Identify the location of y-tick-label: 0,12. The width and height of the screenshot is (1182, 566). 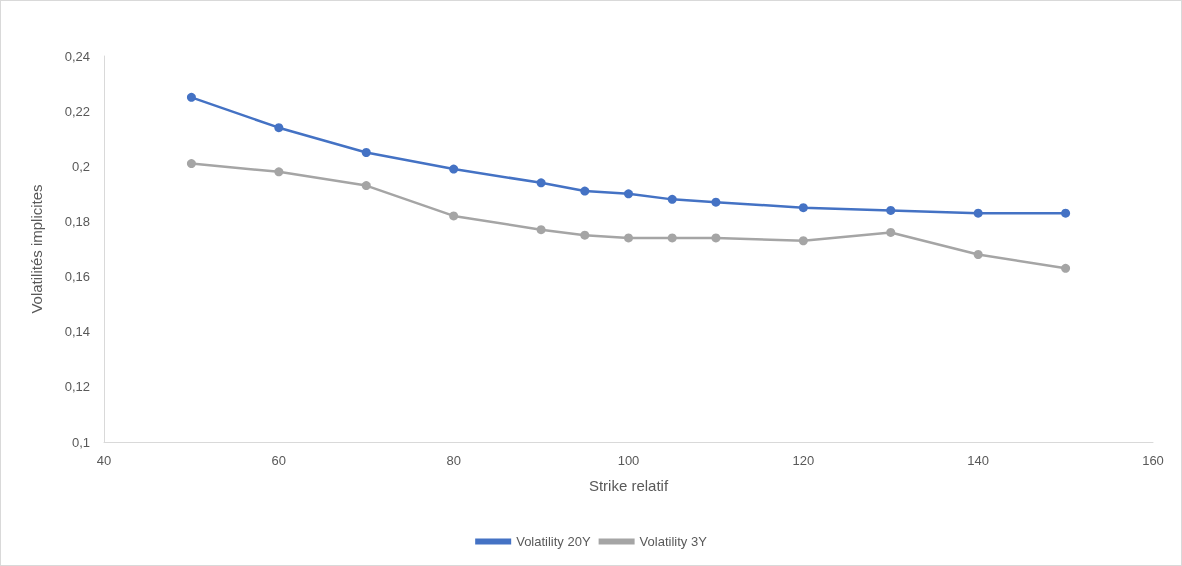
(77, 387).